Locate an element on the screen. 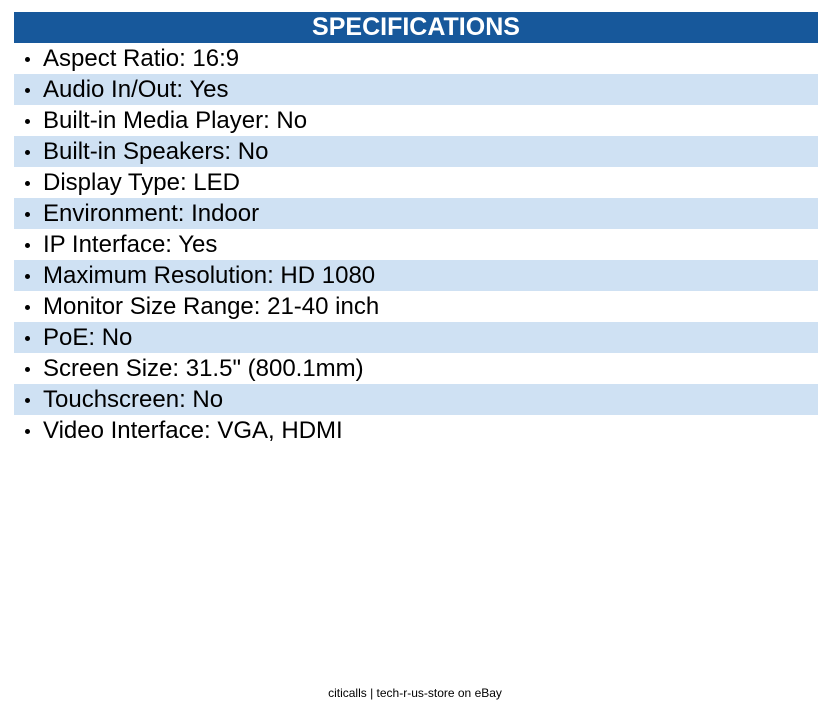 The image size is (830, 714). spec-item: Environment: Indoor is located at coordinates (416, 213).